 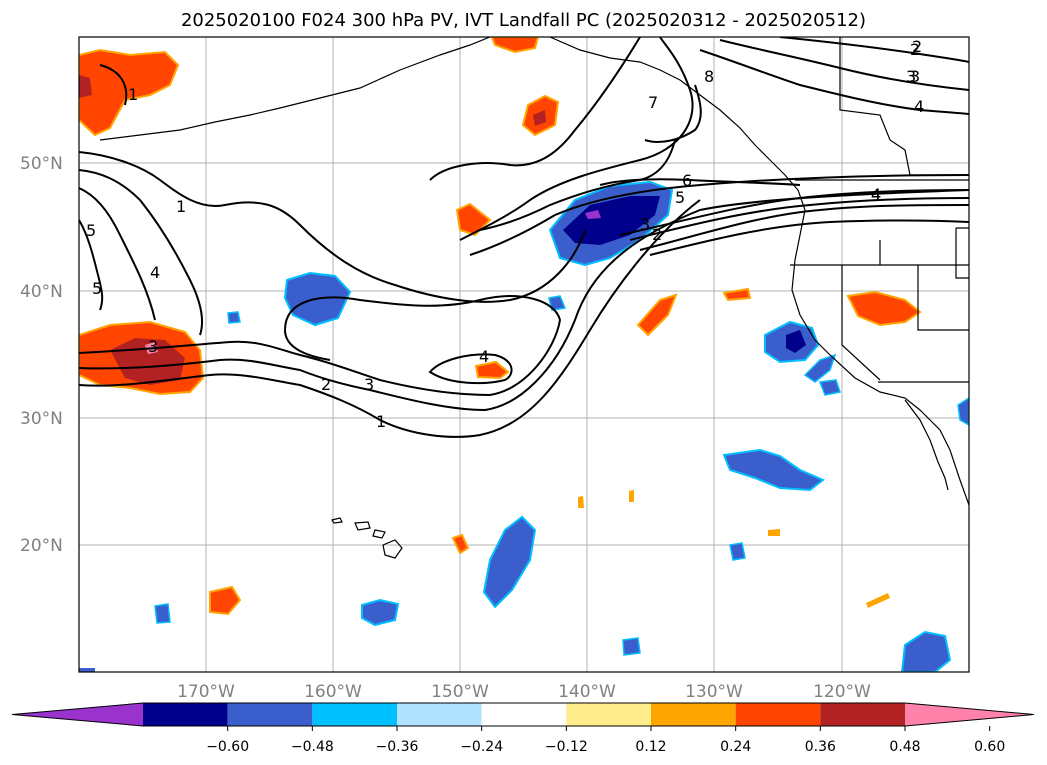 I want to click on contour-label: 7, so click(x=653, y=102).